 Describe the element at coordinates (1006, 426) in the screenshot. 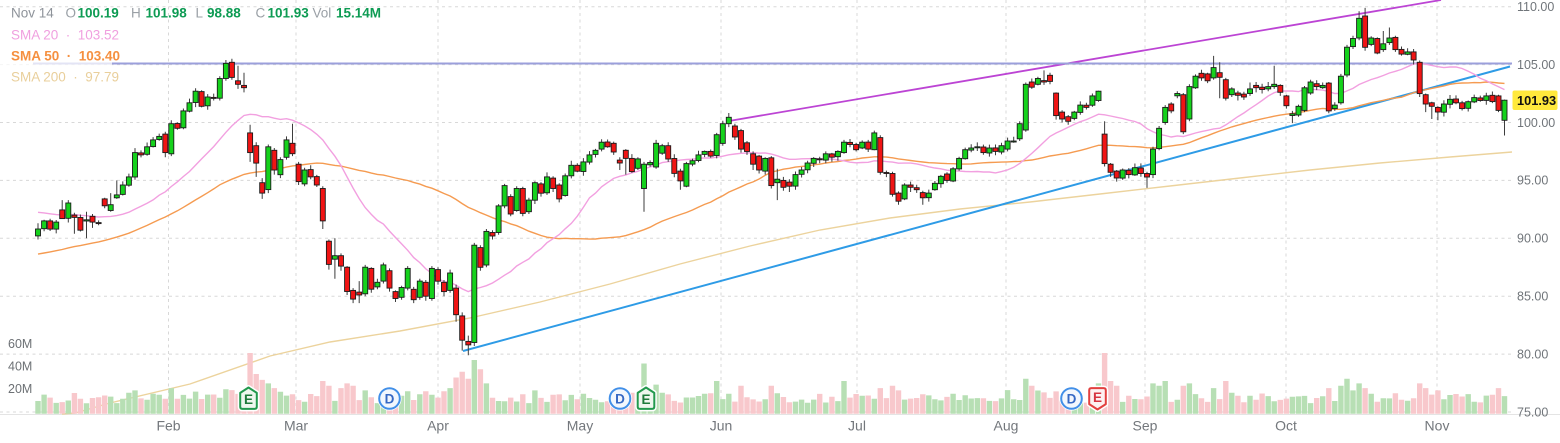

I see `svg-text: Aug` at that location.